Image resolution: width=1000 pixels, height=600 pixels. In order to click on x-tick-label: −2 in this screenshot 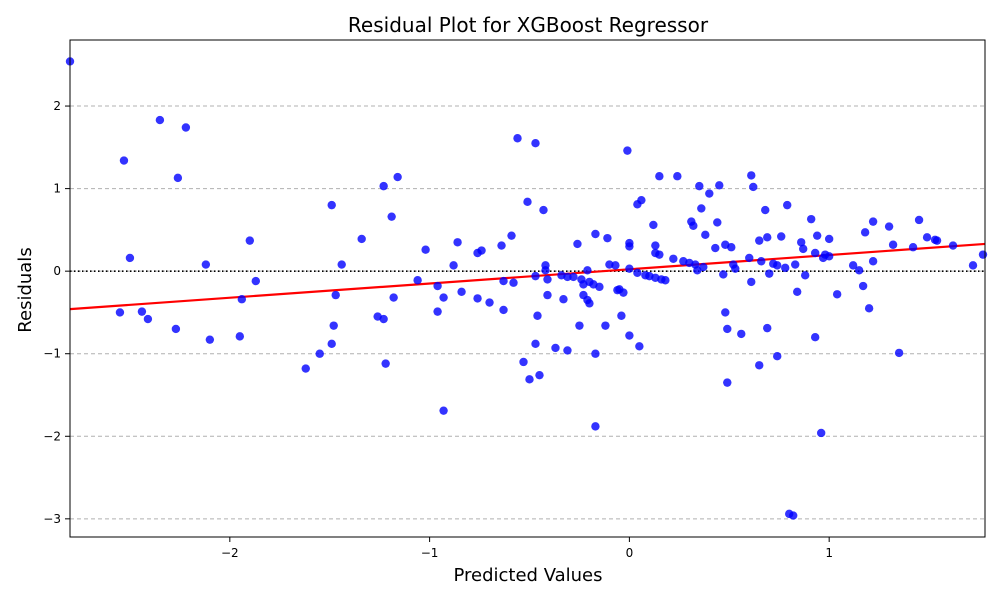, I will do `click(230, 553)`.